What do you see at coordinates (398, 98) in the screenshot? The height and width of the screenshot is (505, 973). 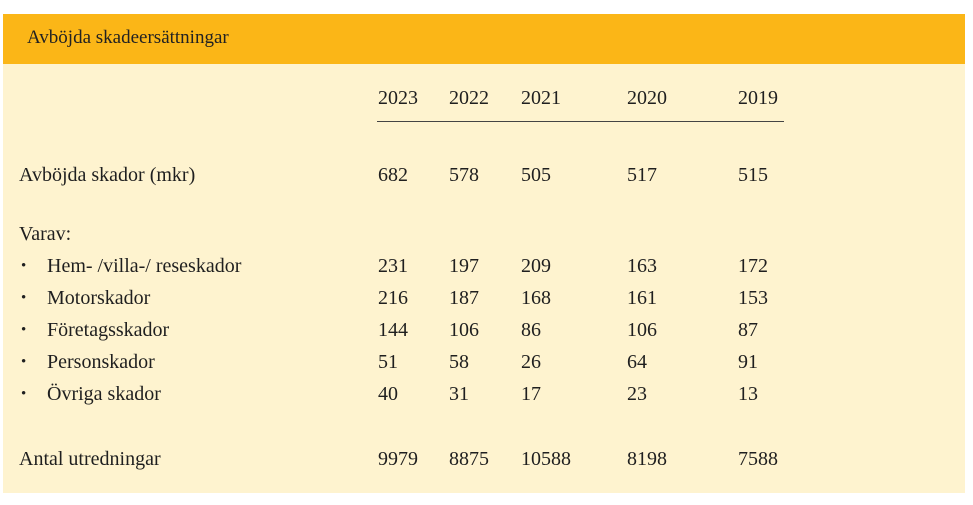 I see `year-header: 2023` at bounding box center [398, 98].